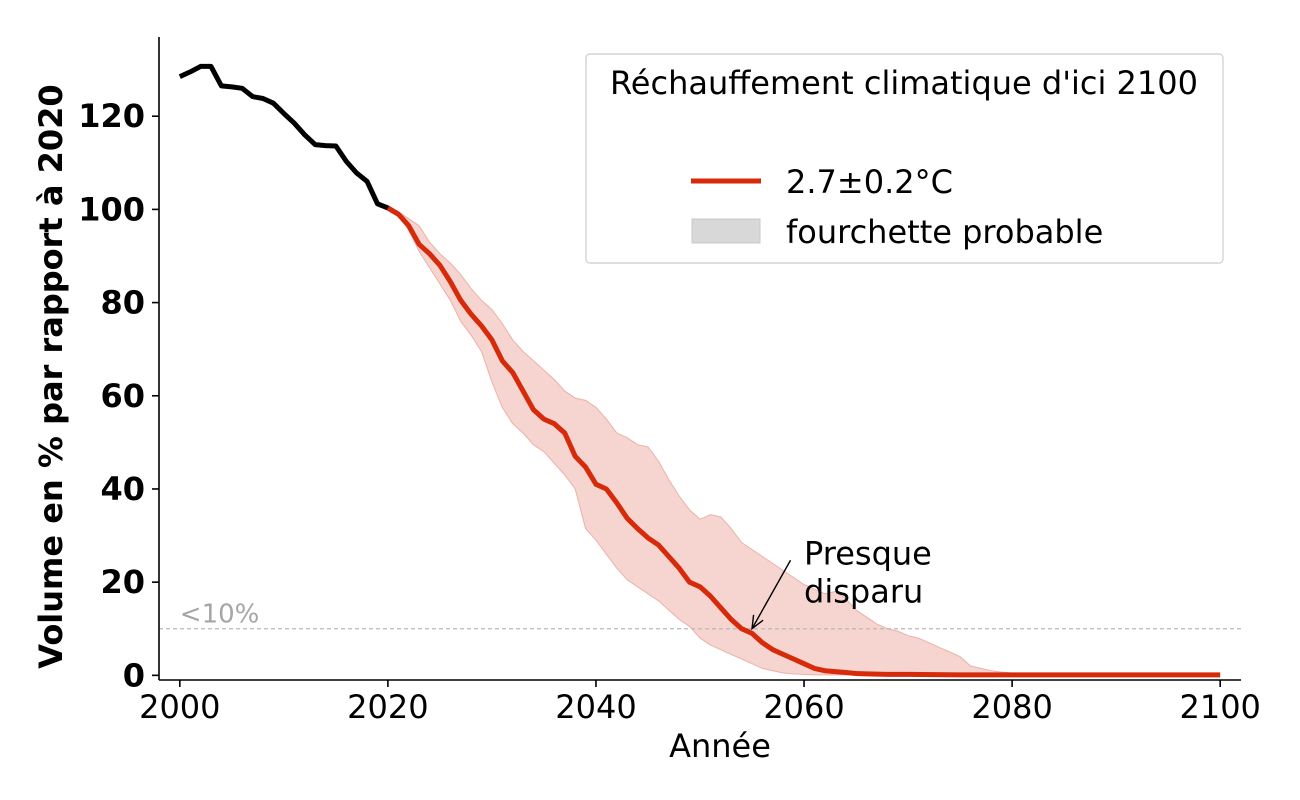 Image resolution: width=1300 pixels, height=800 pixels. Describe the element at coordinates (771, 594) in the screenshot. I see `annotation-arrow` at that location.